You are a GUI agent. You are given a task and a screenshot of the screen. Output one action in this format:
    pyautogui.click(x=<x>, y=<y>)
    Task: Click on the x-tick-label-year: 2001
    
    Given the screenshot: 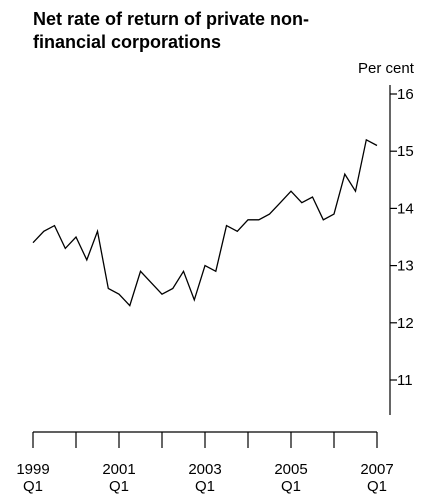 What is the action you would take?
    pyautogui.click(x=118, y=469)
    